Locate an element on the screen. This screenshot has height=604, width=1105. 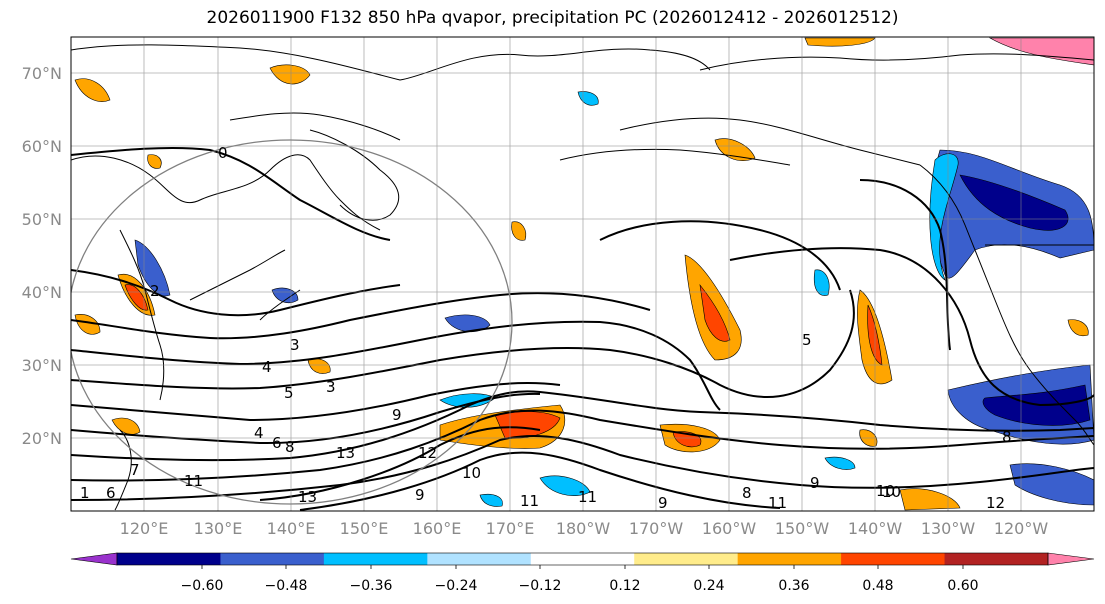
lon-label: 120°E is located at coordinates (144, 528).